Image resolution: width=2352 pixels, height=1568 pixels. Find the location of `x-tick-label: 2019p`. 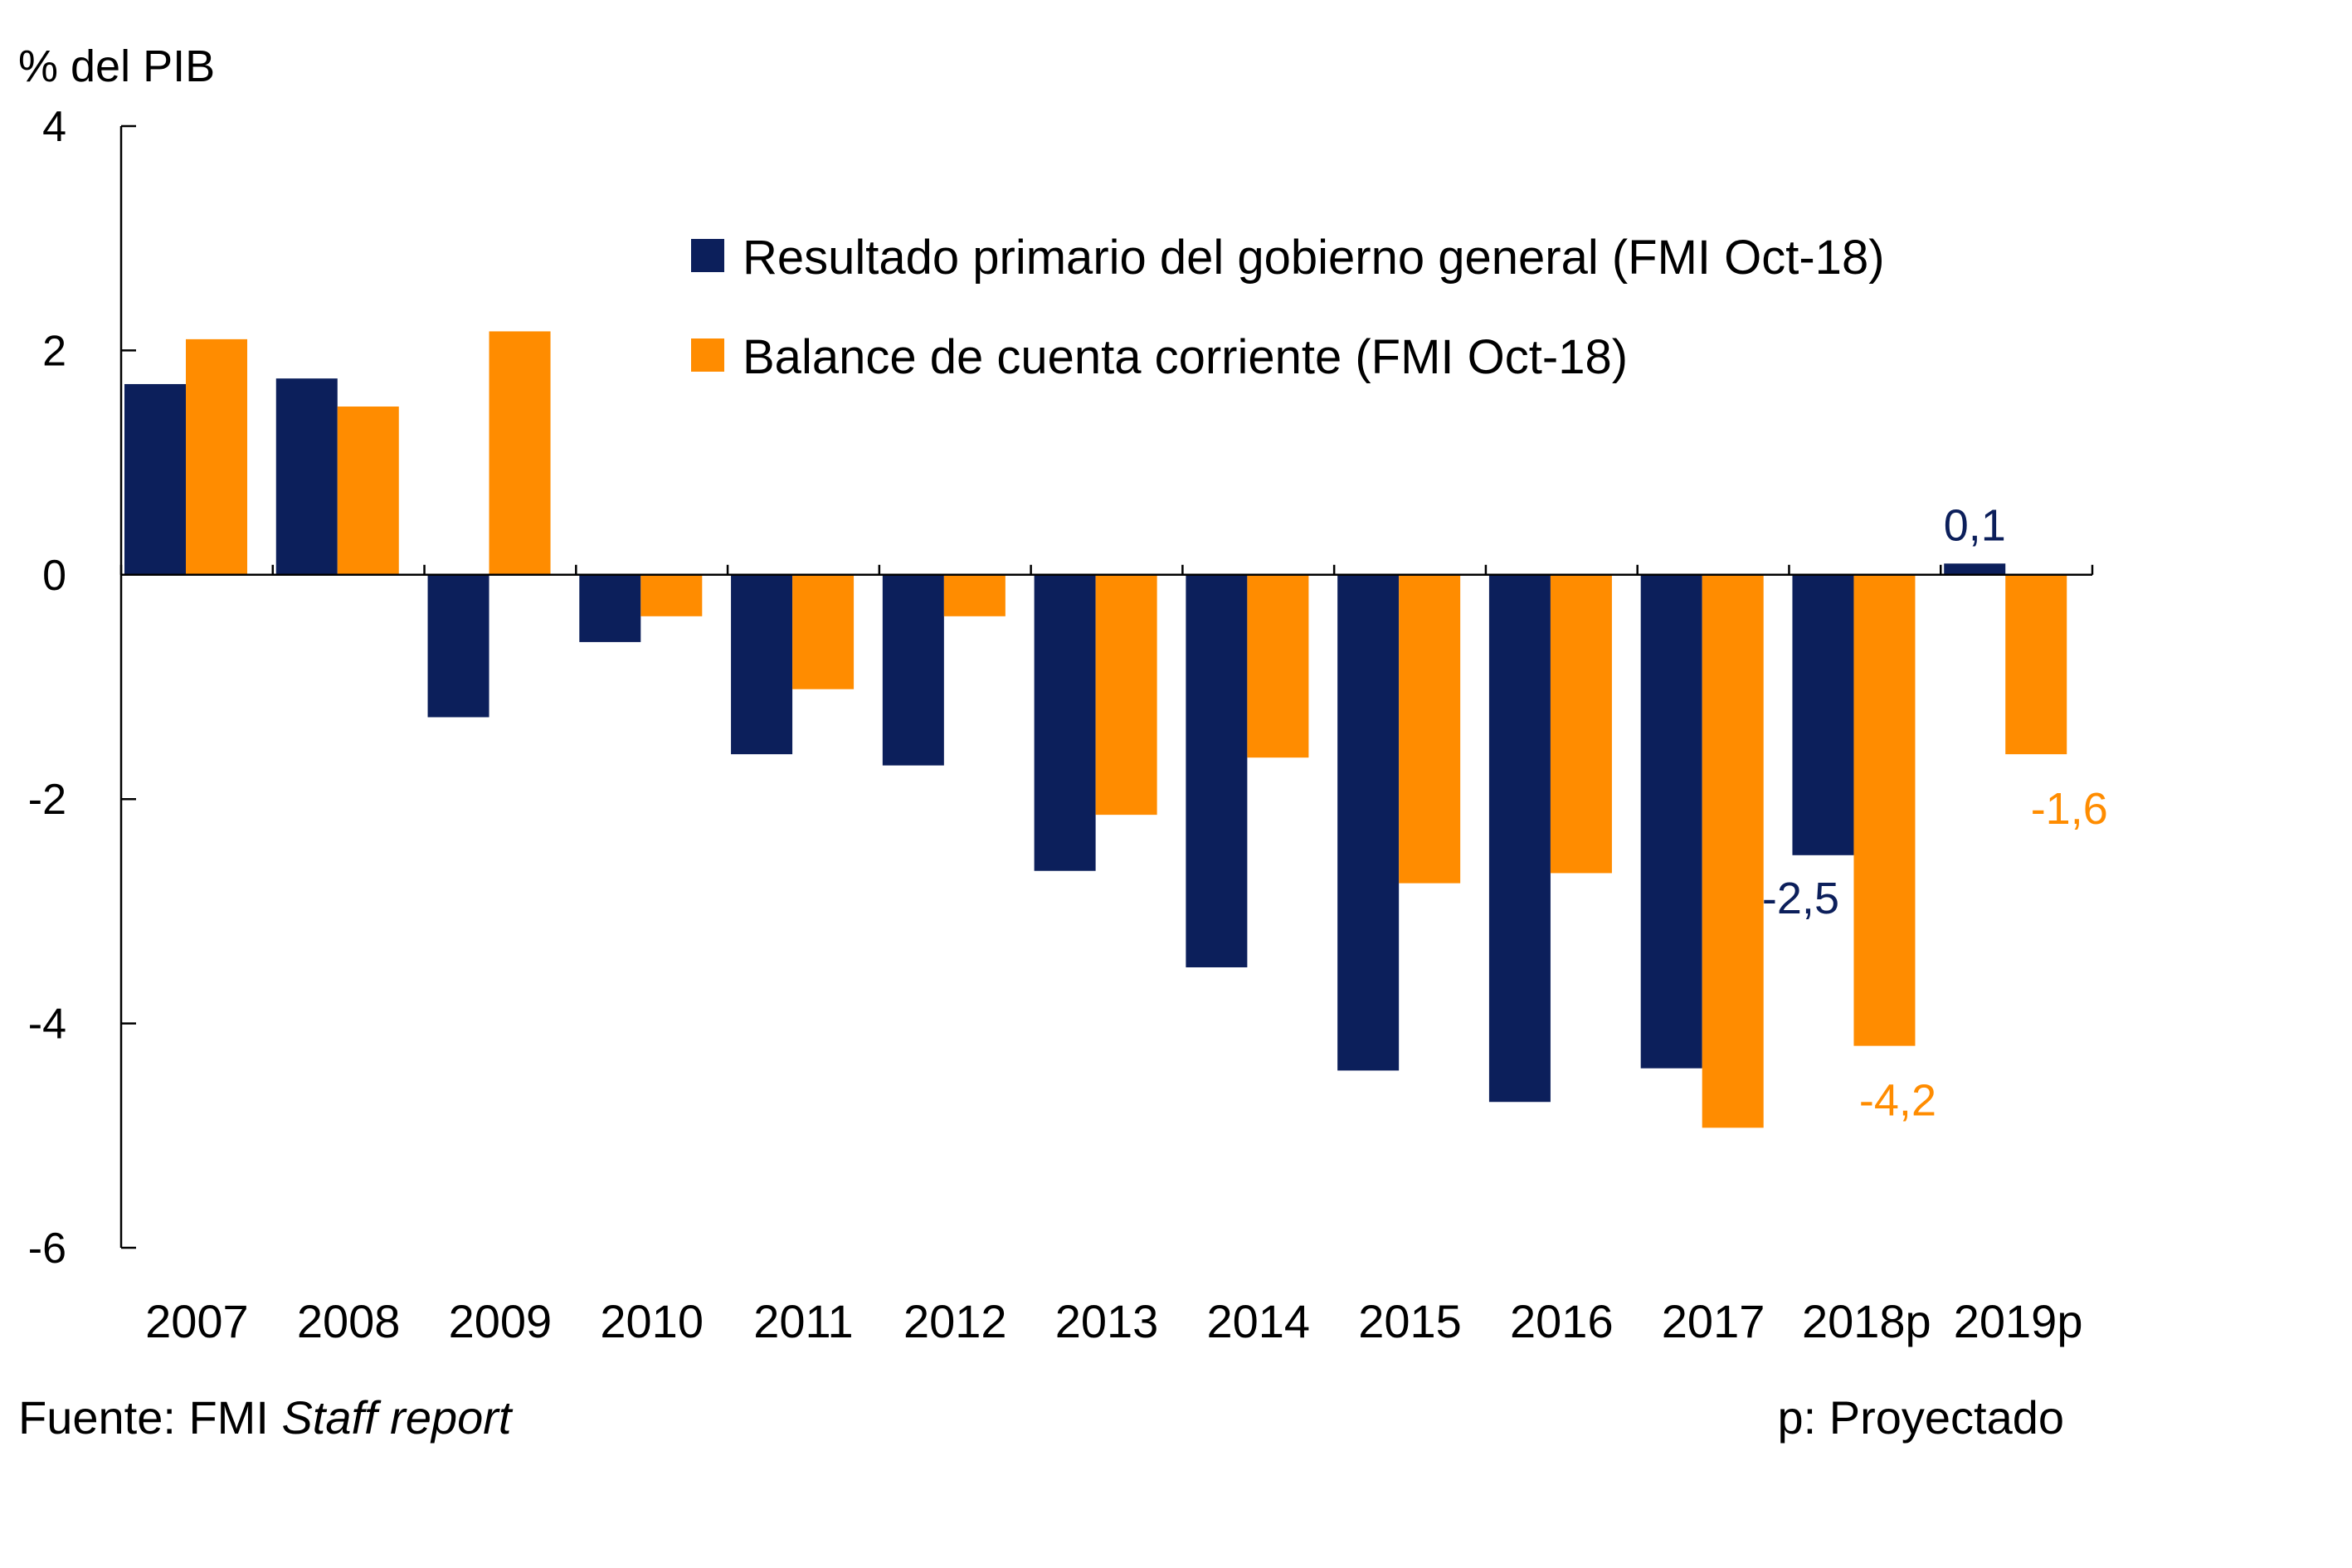

x-tick-label: 2019p is located at coordinates (2018, 1321).